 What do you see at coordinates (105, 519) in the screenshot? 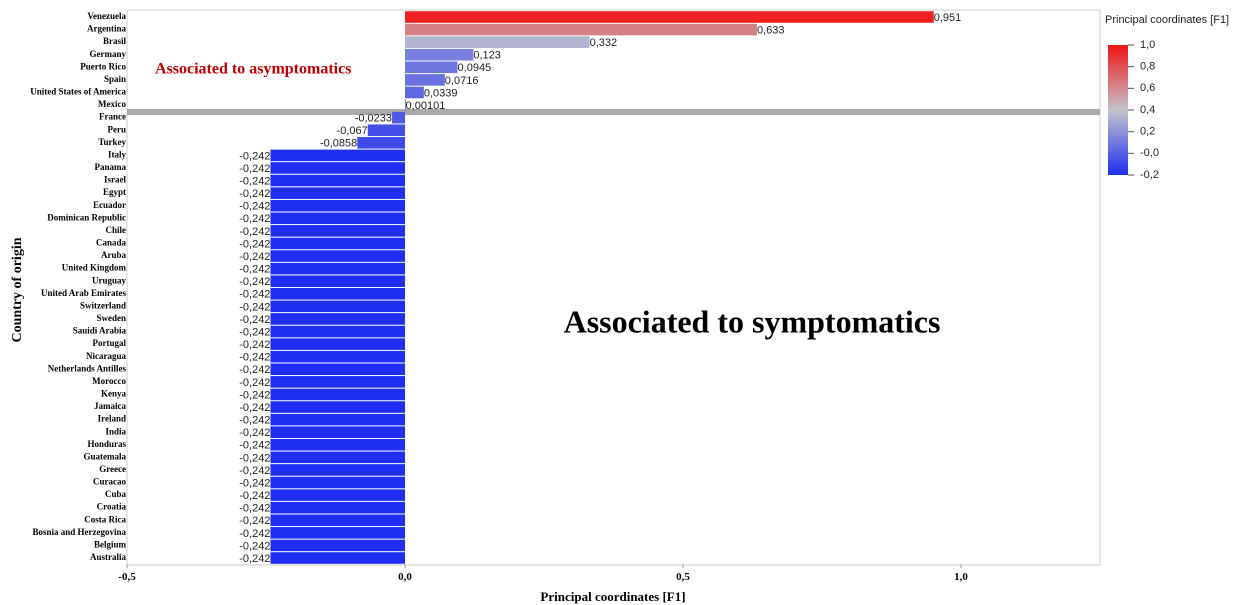
I see `y-tick-label: Costa Rica` at bounding box center [105, 519].